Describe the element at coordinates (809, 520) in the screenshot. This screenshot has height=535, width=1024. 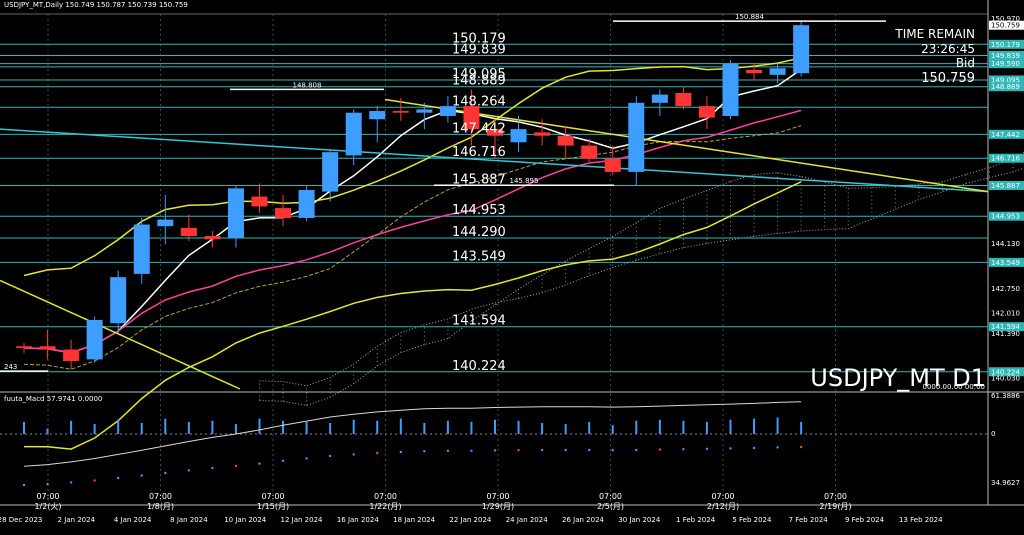
I see `x-date-label: 7 Feb 2024` at that location.